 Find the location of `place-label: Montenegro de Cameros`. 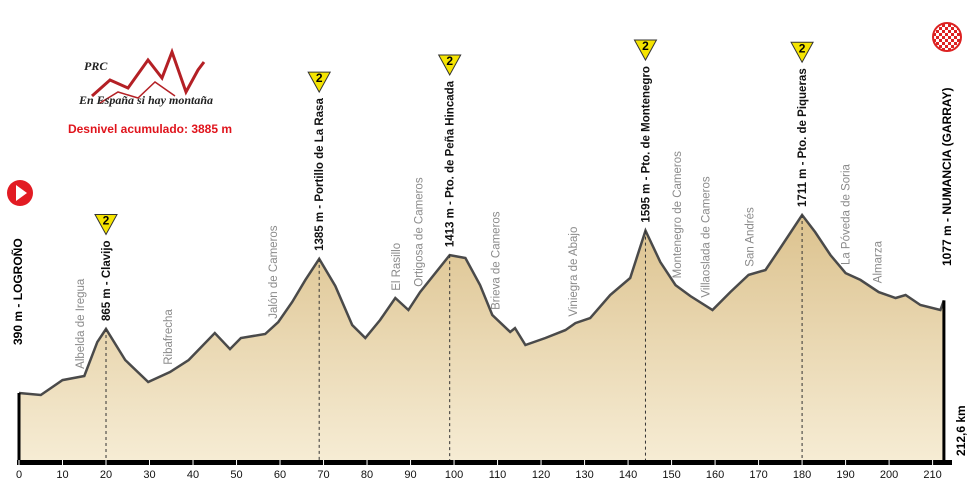

place-label: Montenegro de Cameros is located at coordinates (678, 214).